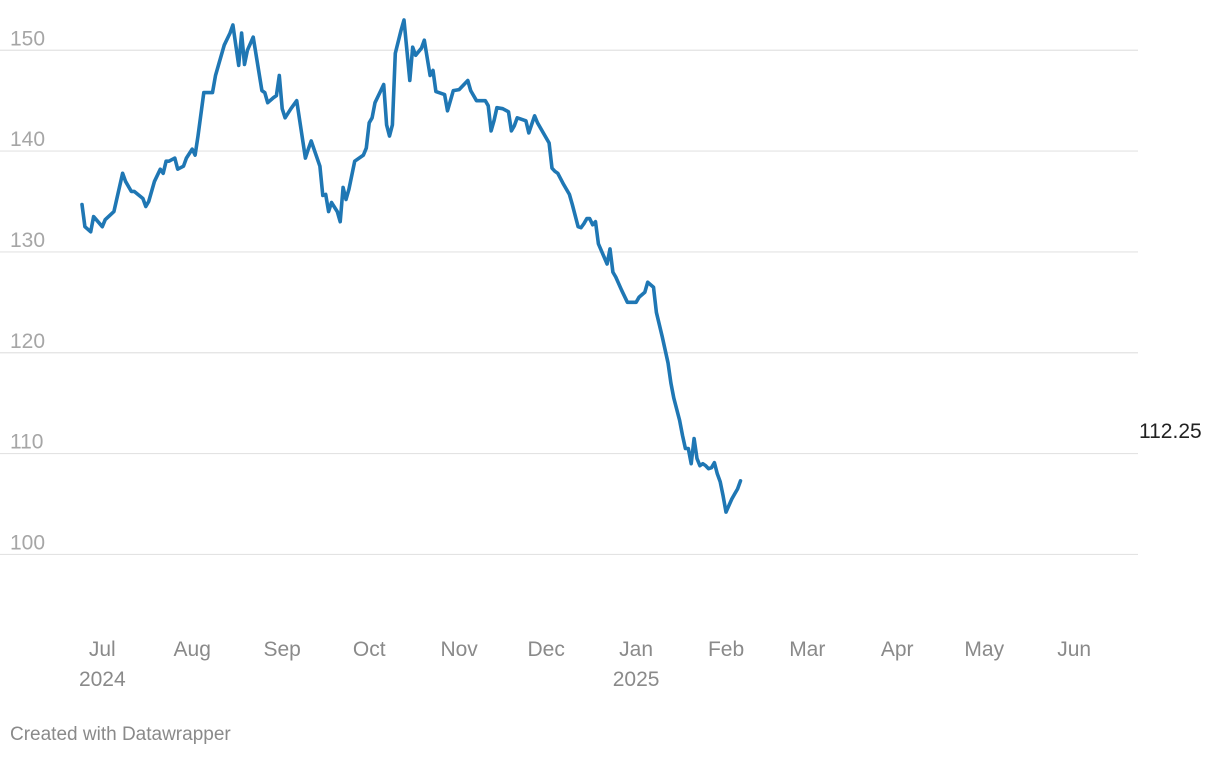  I want to click on x-tick-year-label: 2025, so click(636, 679).